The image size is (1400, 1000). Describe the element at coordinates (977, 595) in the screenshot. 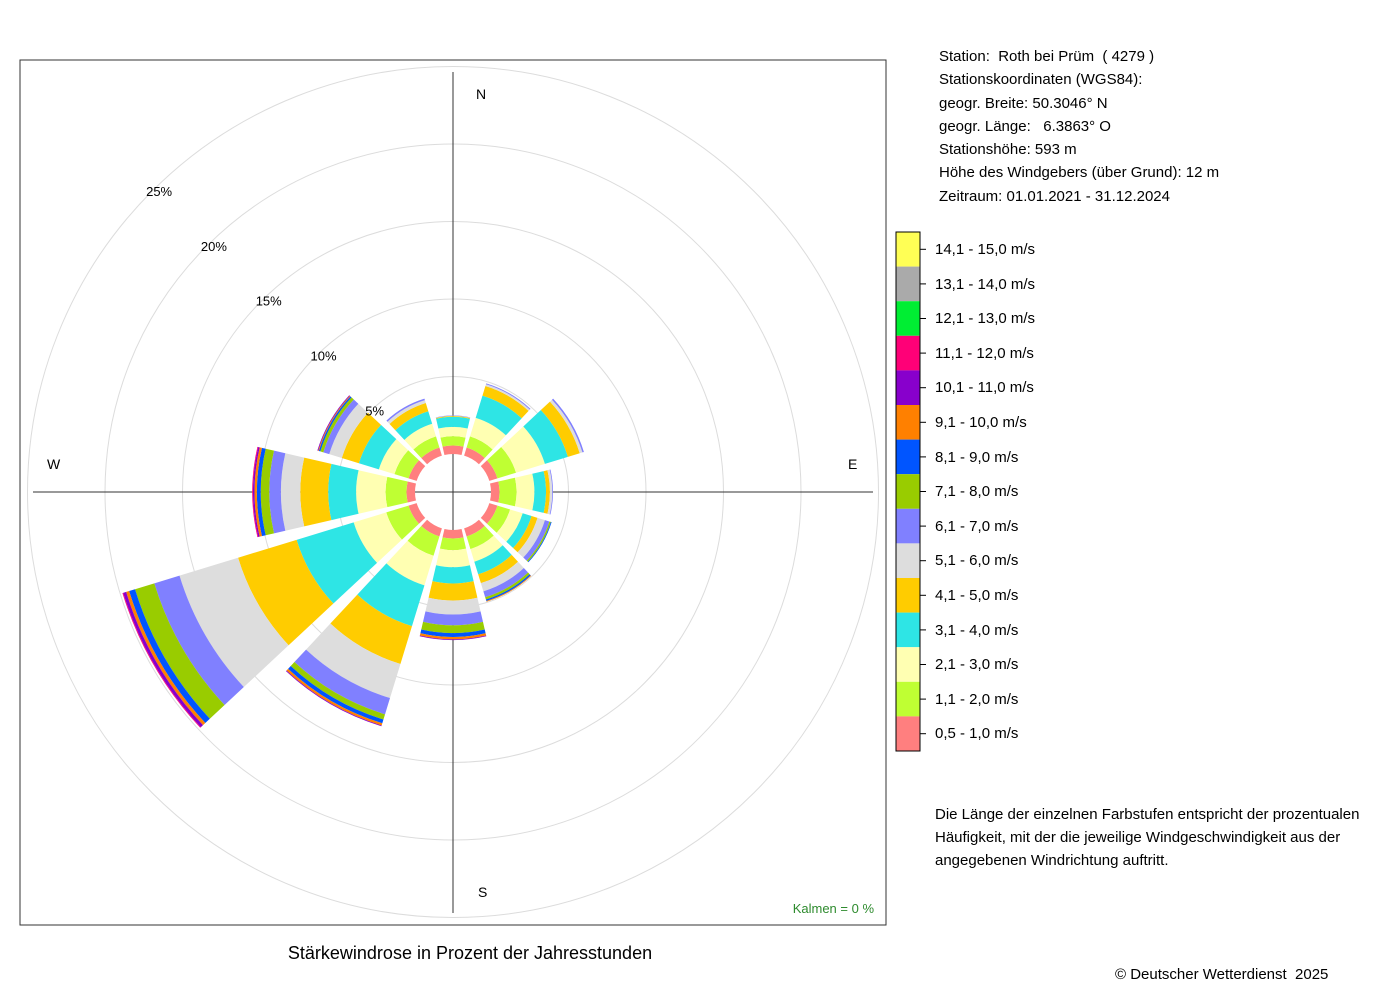

I see `legend-label-4: 4,1 - 5,0 m/s` at that location.